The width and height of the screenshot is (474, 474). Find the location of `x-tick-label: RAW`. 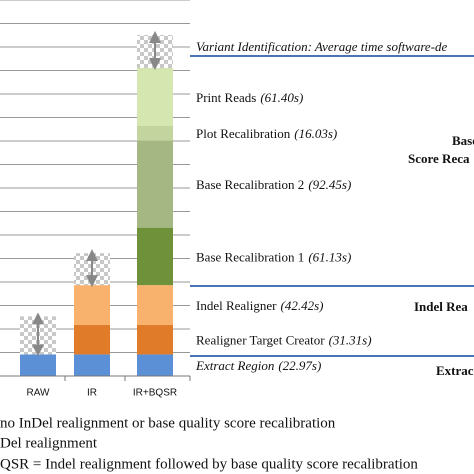

x-tick-label: RAW is located at coordinates (39, 393).